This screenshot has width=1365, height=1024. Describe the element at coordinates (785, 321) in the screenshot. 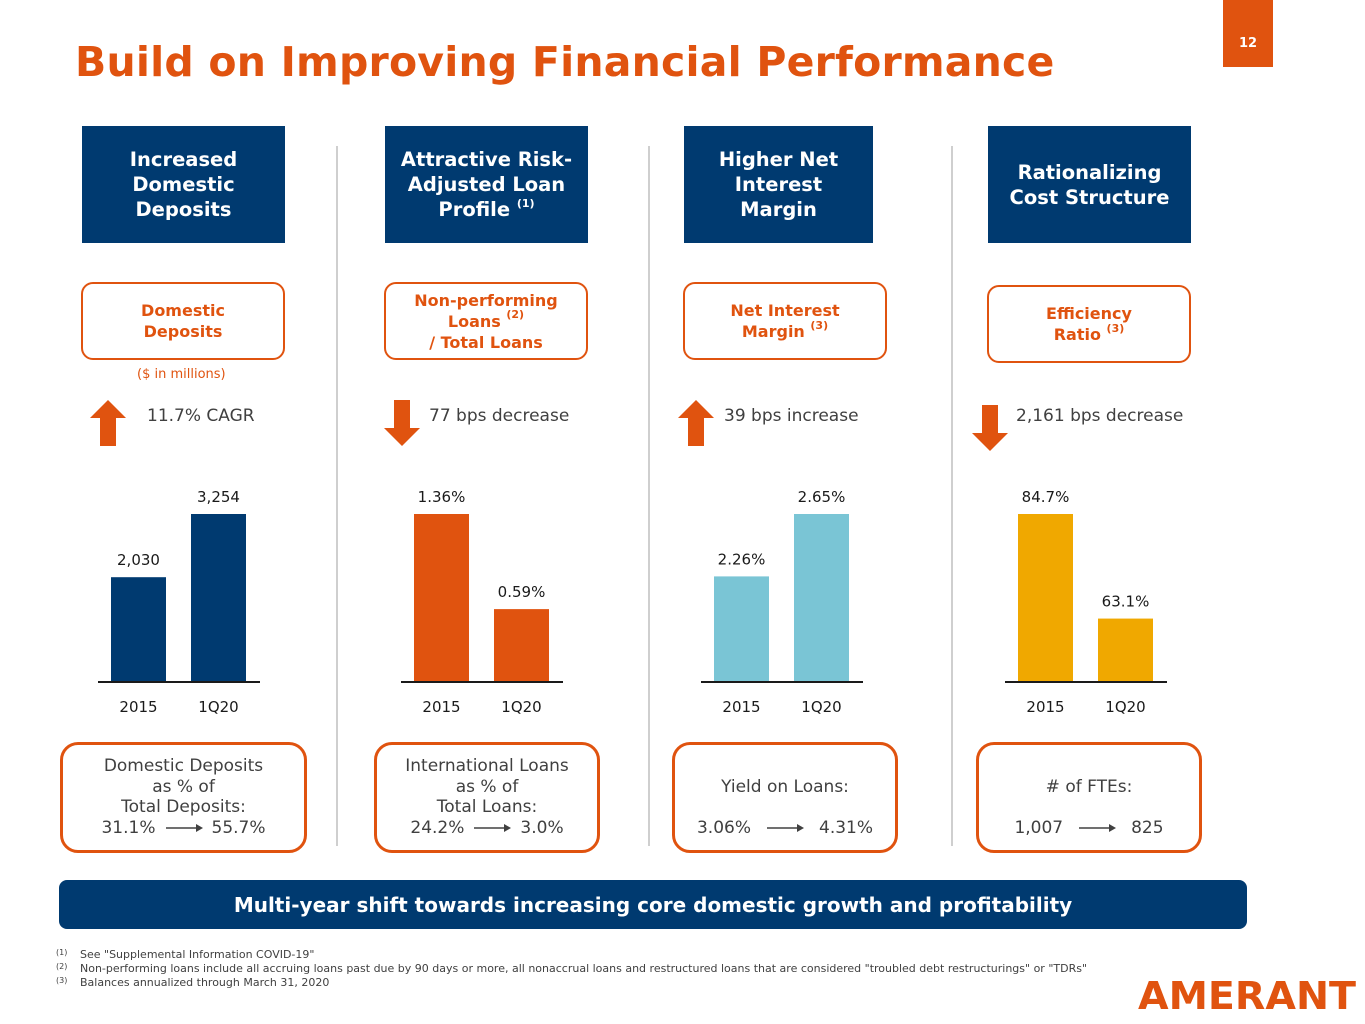

I see `metric-box: Net Interest Margin (3)` at that location.